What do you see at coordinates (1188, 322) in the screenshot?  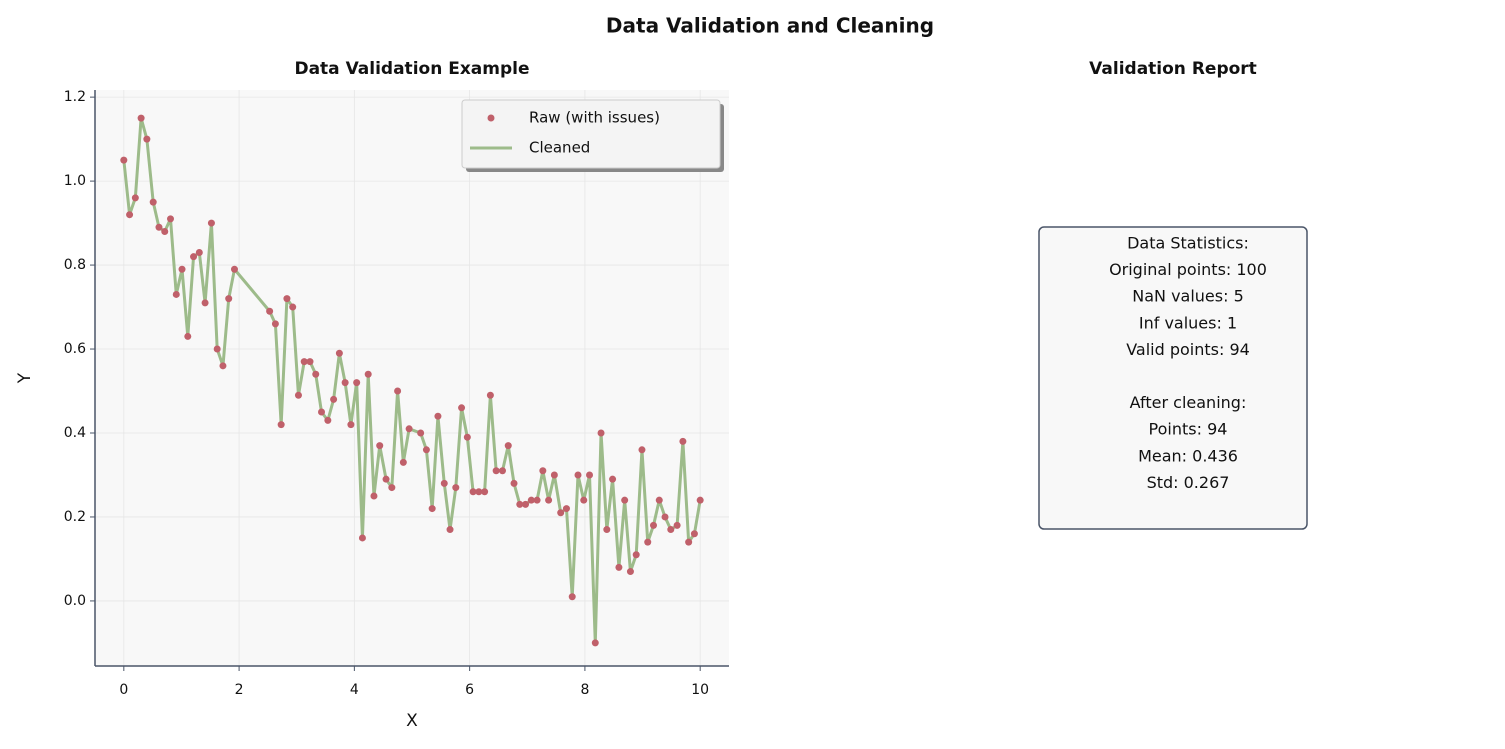 I see `report-line: Inf values: 1` at bounding box center [1188, 322].